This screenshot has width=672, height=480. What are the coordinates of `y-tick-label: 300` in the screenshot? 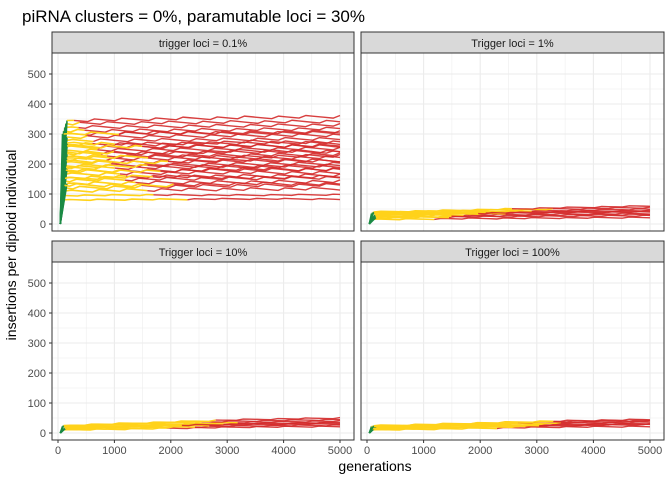 It's located at (37, 135).